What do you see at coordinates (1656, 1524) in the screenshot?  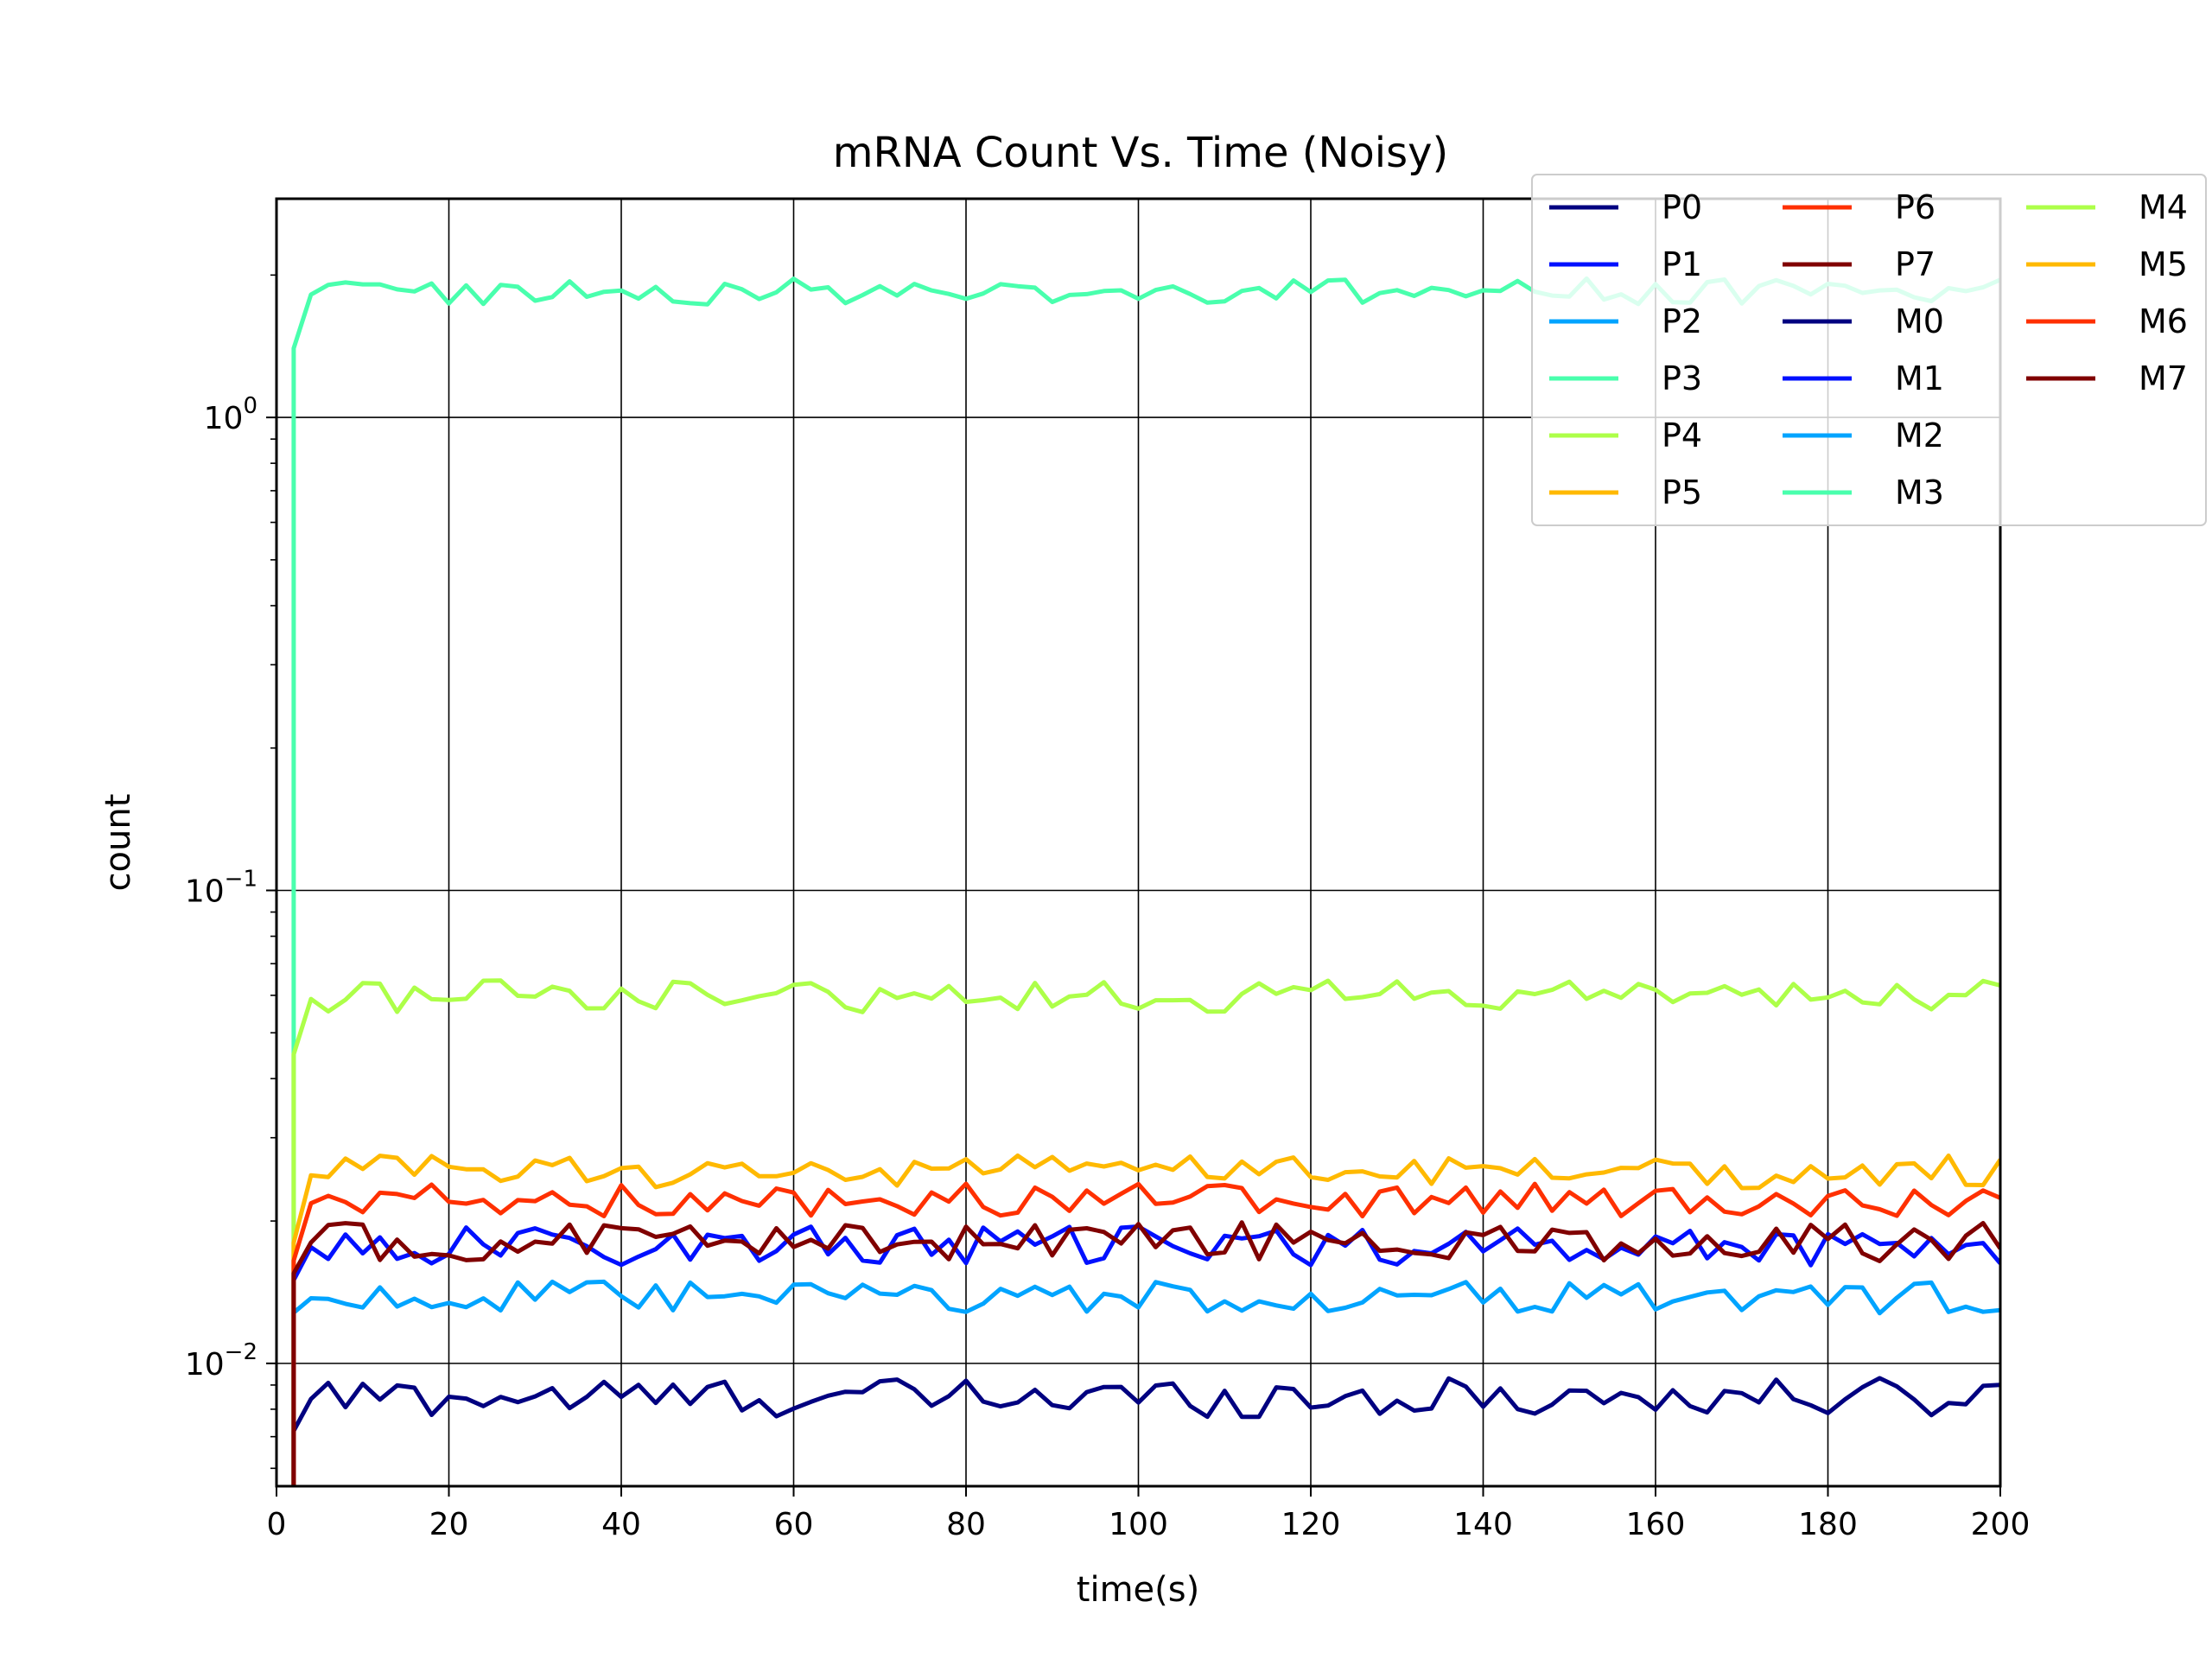 I see `x-tick-label: 160` at bounding box center [1656, 1524].